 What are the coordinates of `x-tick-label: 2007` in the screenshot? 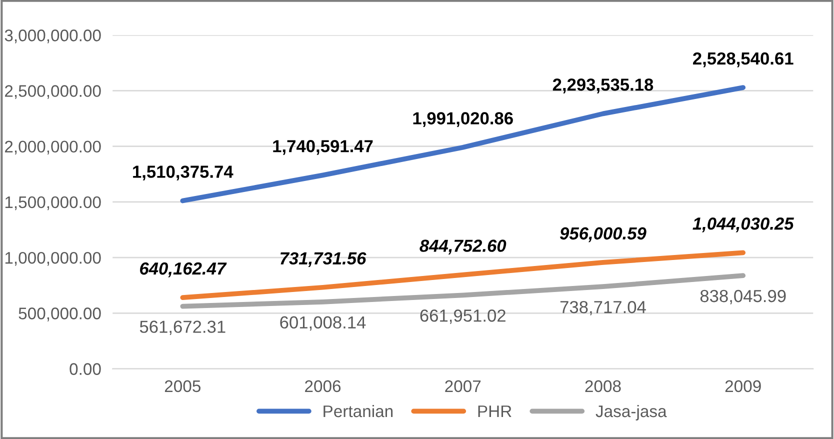 It's located at (463, 386).